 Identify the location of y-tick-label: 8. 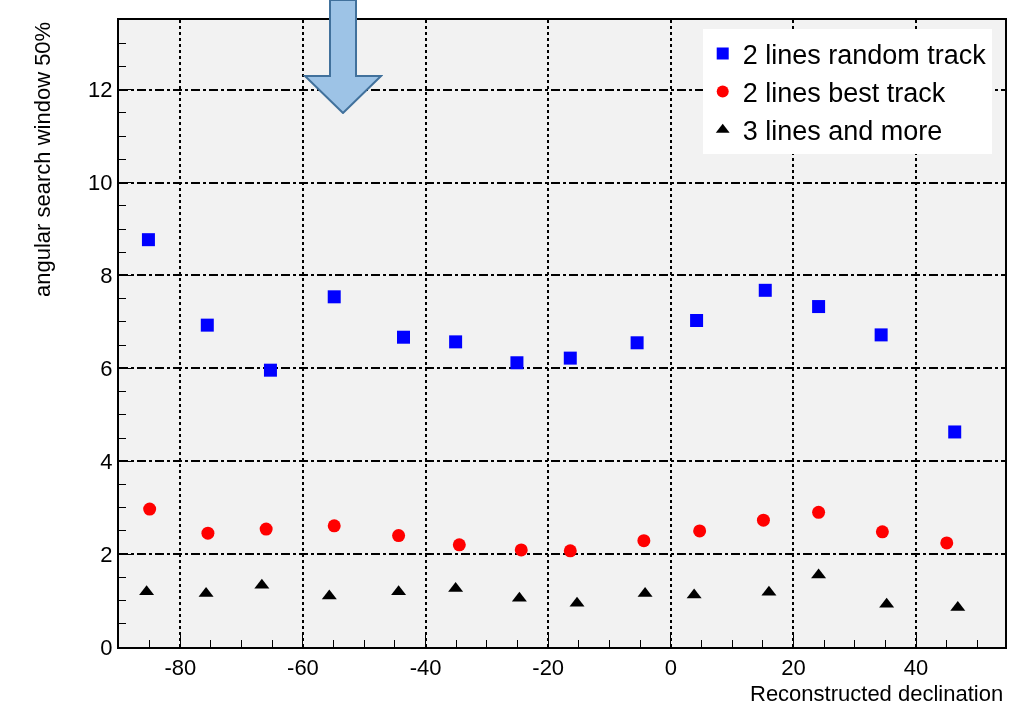
(106, 276).